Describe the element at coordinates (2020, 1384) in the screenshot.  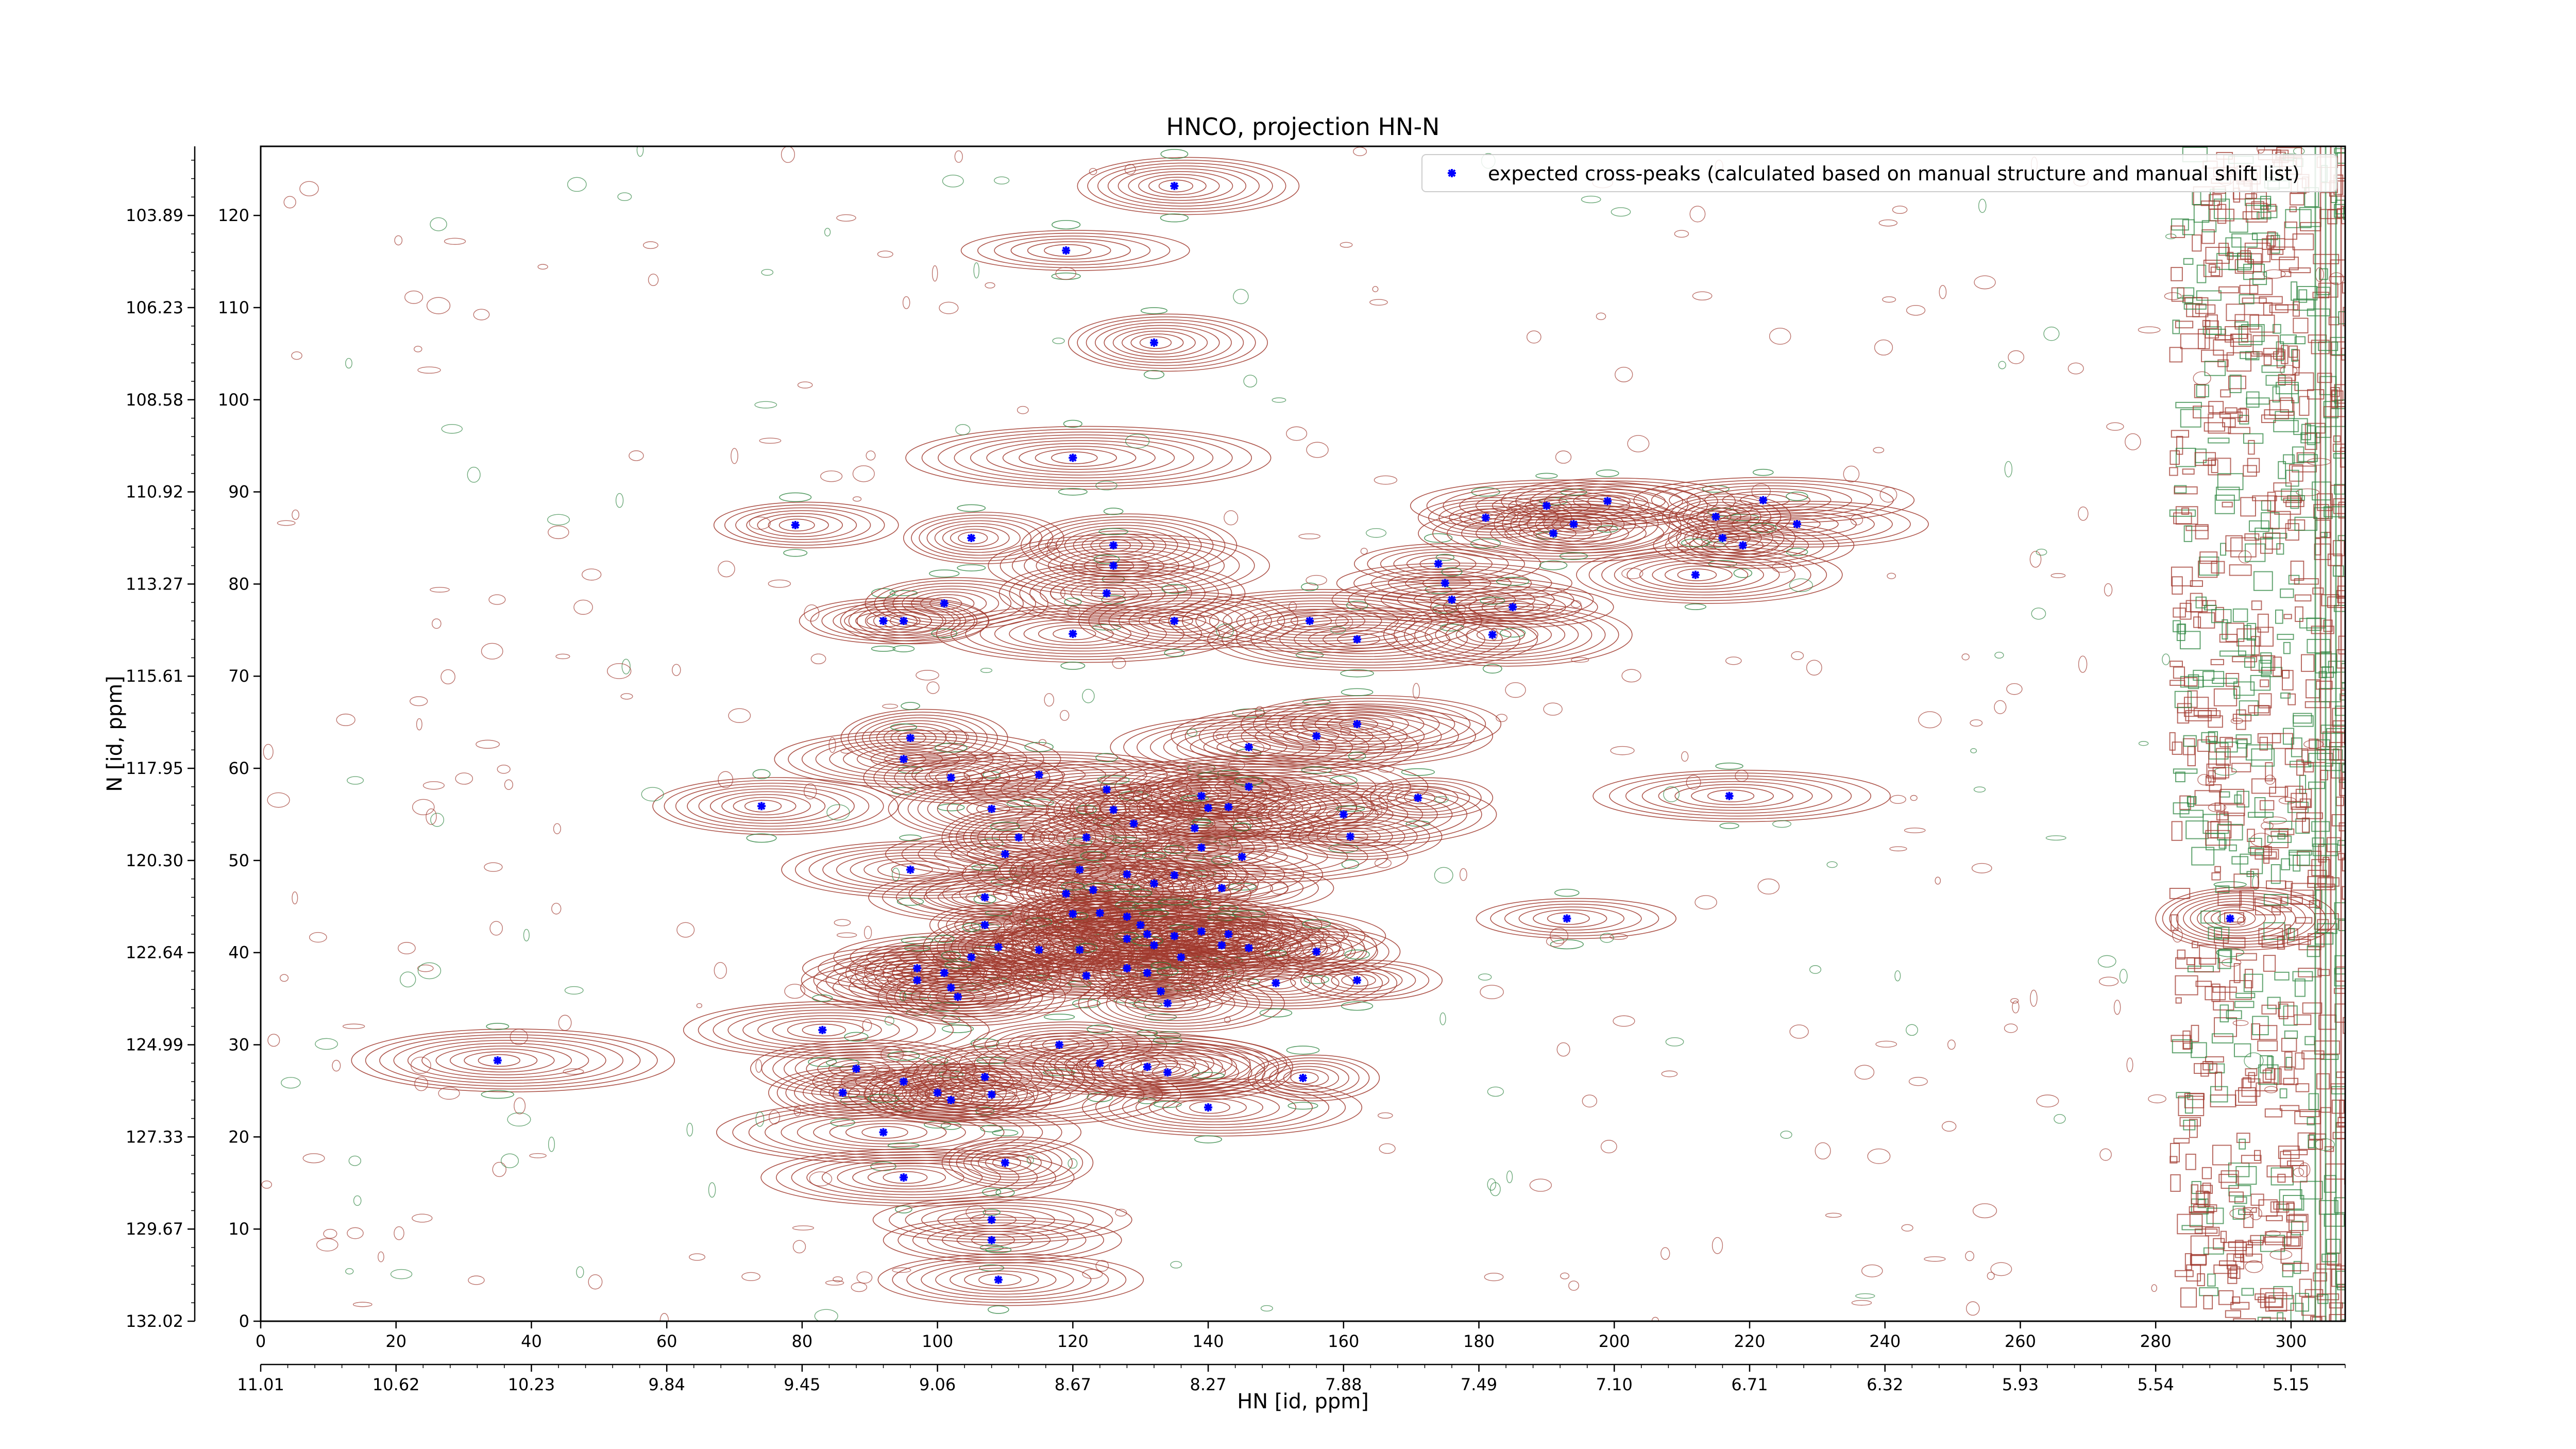
I see `x-secondary-tick-label: 5.93` at that location.